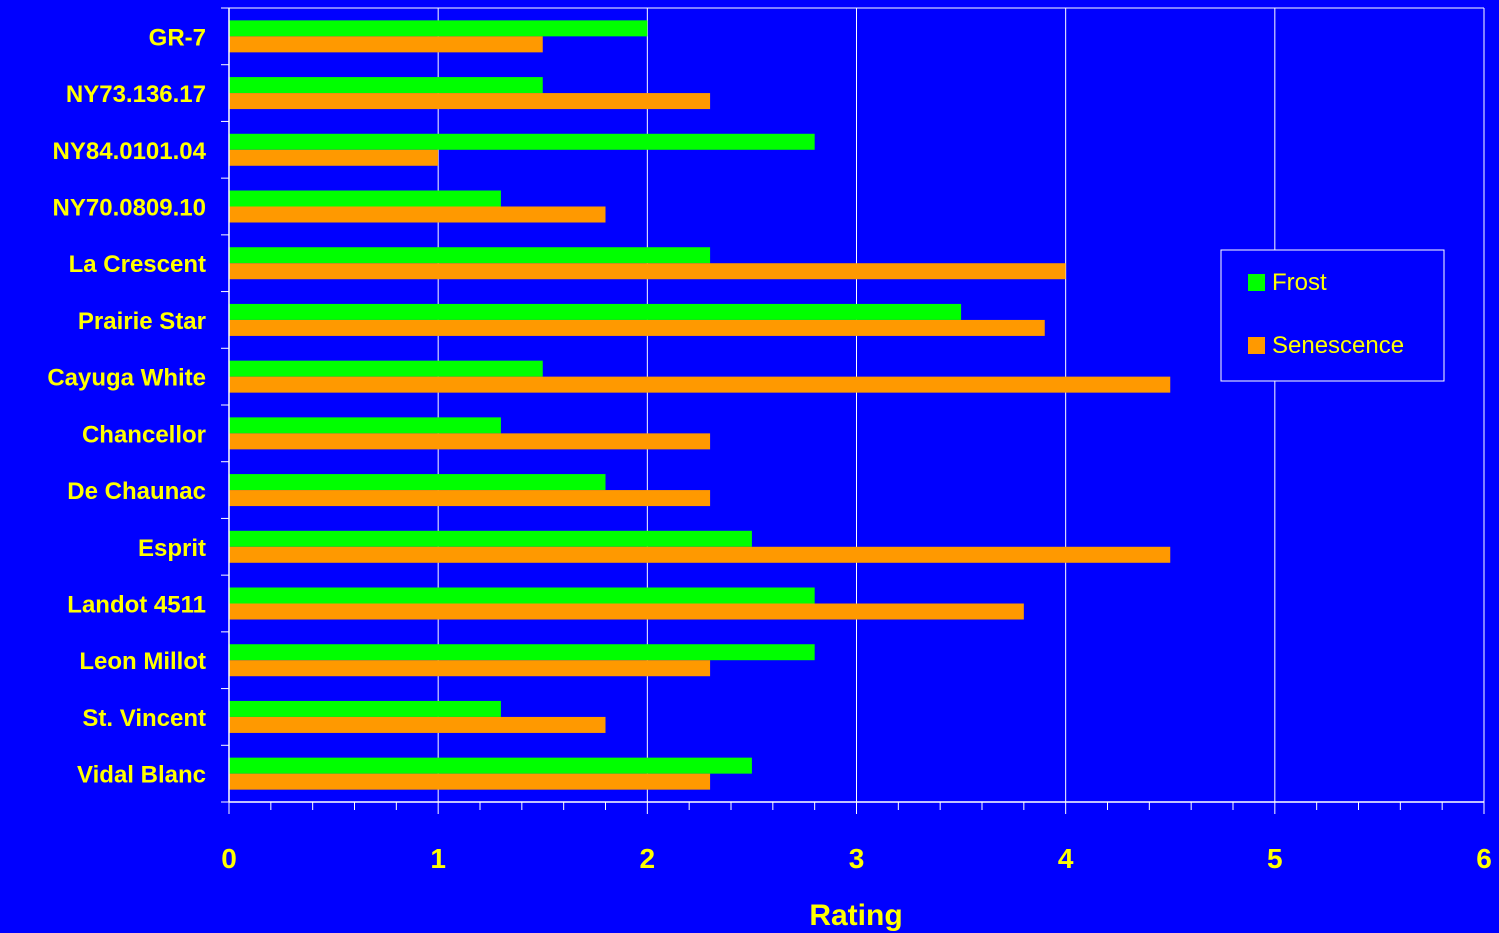 The width and height of the screenshot is (1499, 933). I want to click on category-label: NY73.136.17, so click(136, 94).